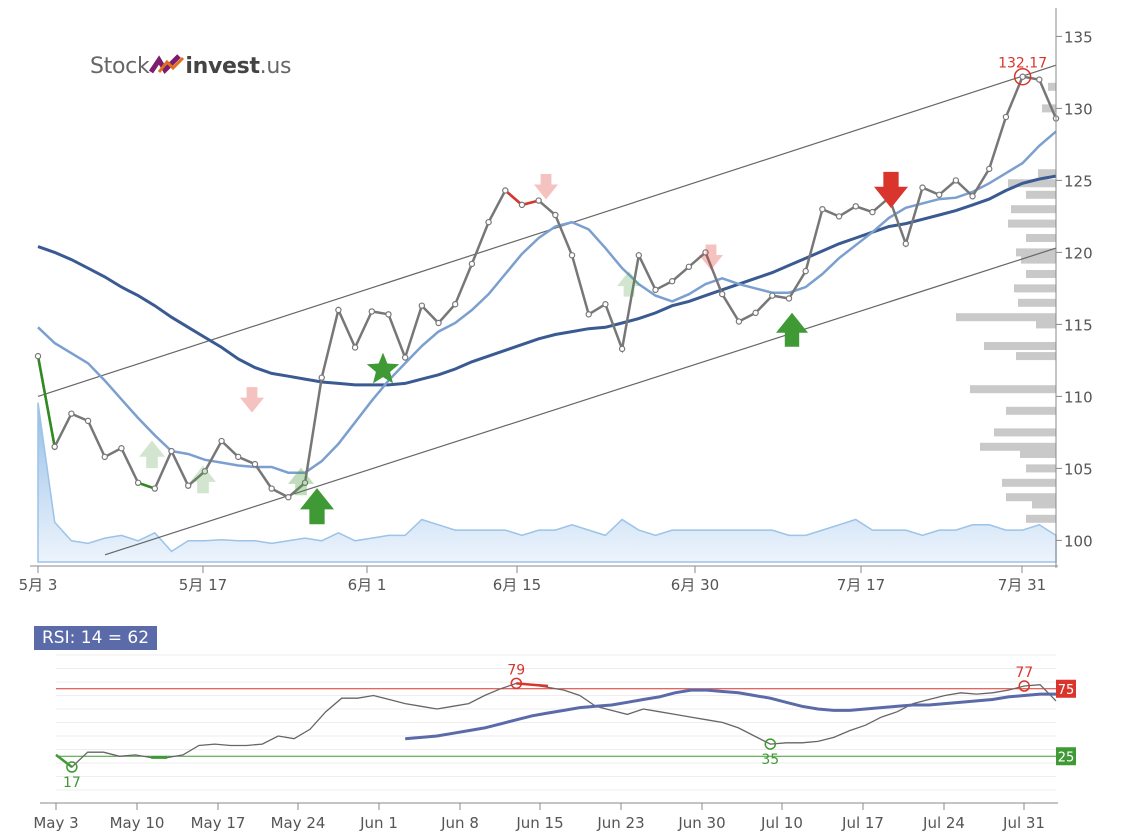 The image size is (1129, 837). Describe the element at coordinates (222, 66) in the screenshot. I see `logo-text-right: invest` at that location.